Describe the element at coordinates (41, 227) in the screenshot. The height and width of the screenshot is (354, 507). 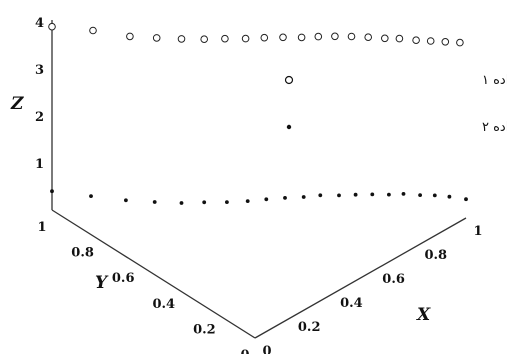
I see `y-tick-label: 1` at that location.